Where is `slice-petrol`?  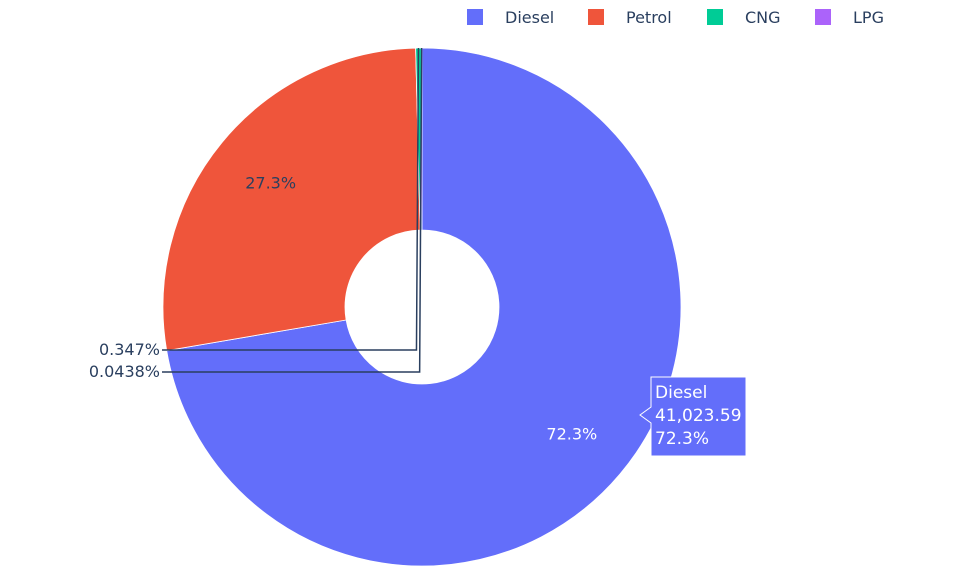 slice-petrol is located at coordinates (291, 199).